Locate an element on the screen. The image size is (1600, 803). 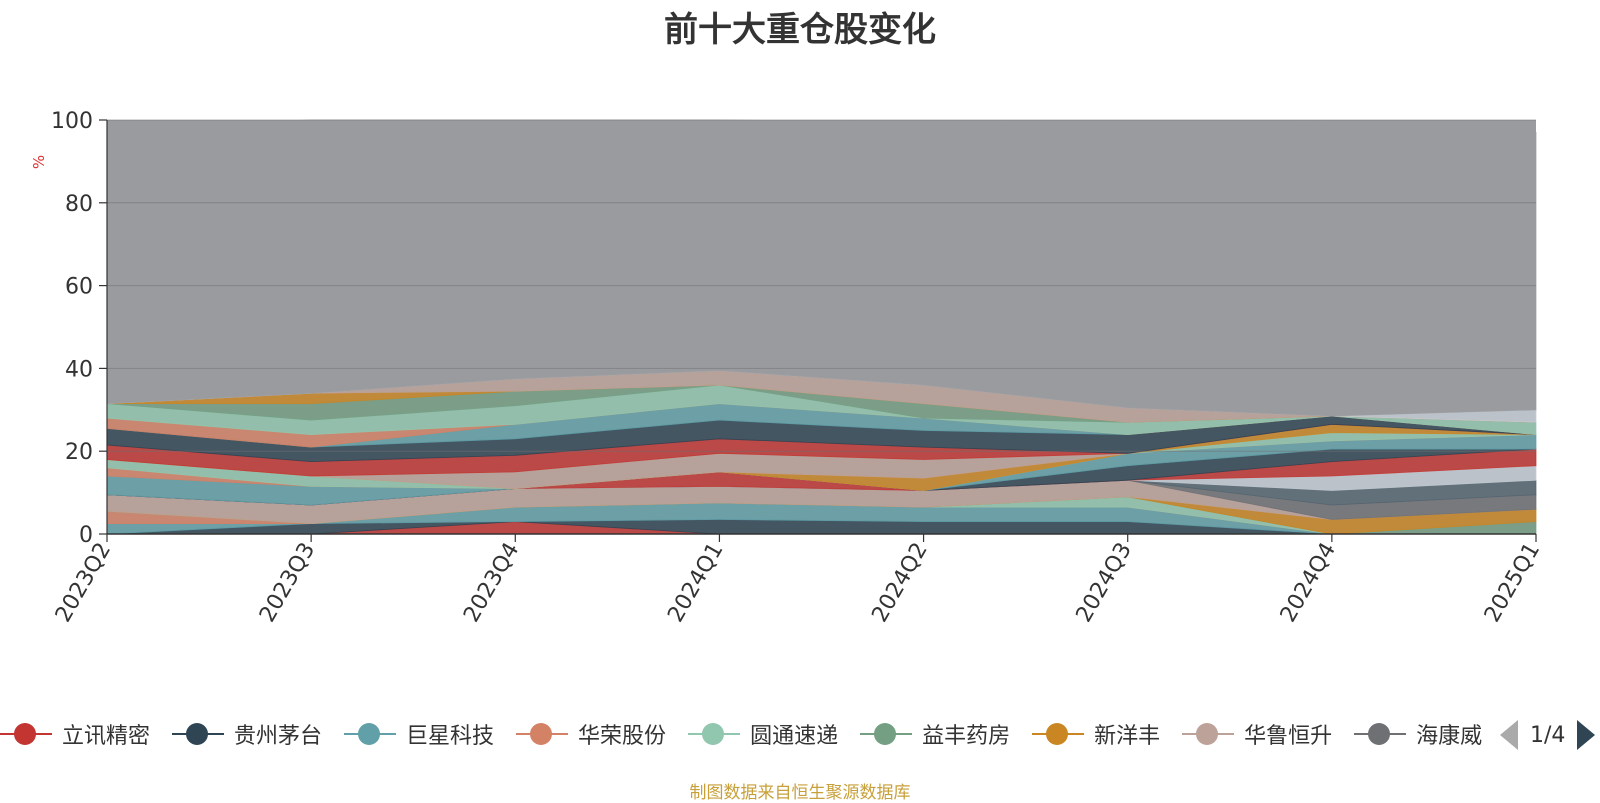
x-tick-label: 2023Q4 is located at coordinates (491, 583).